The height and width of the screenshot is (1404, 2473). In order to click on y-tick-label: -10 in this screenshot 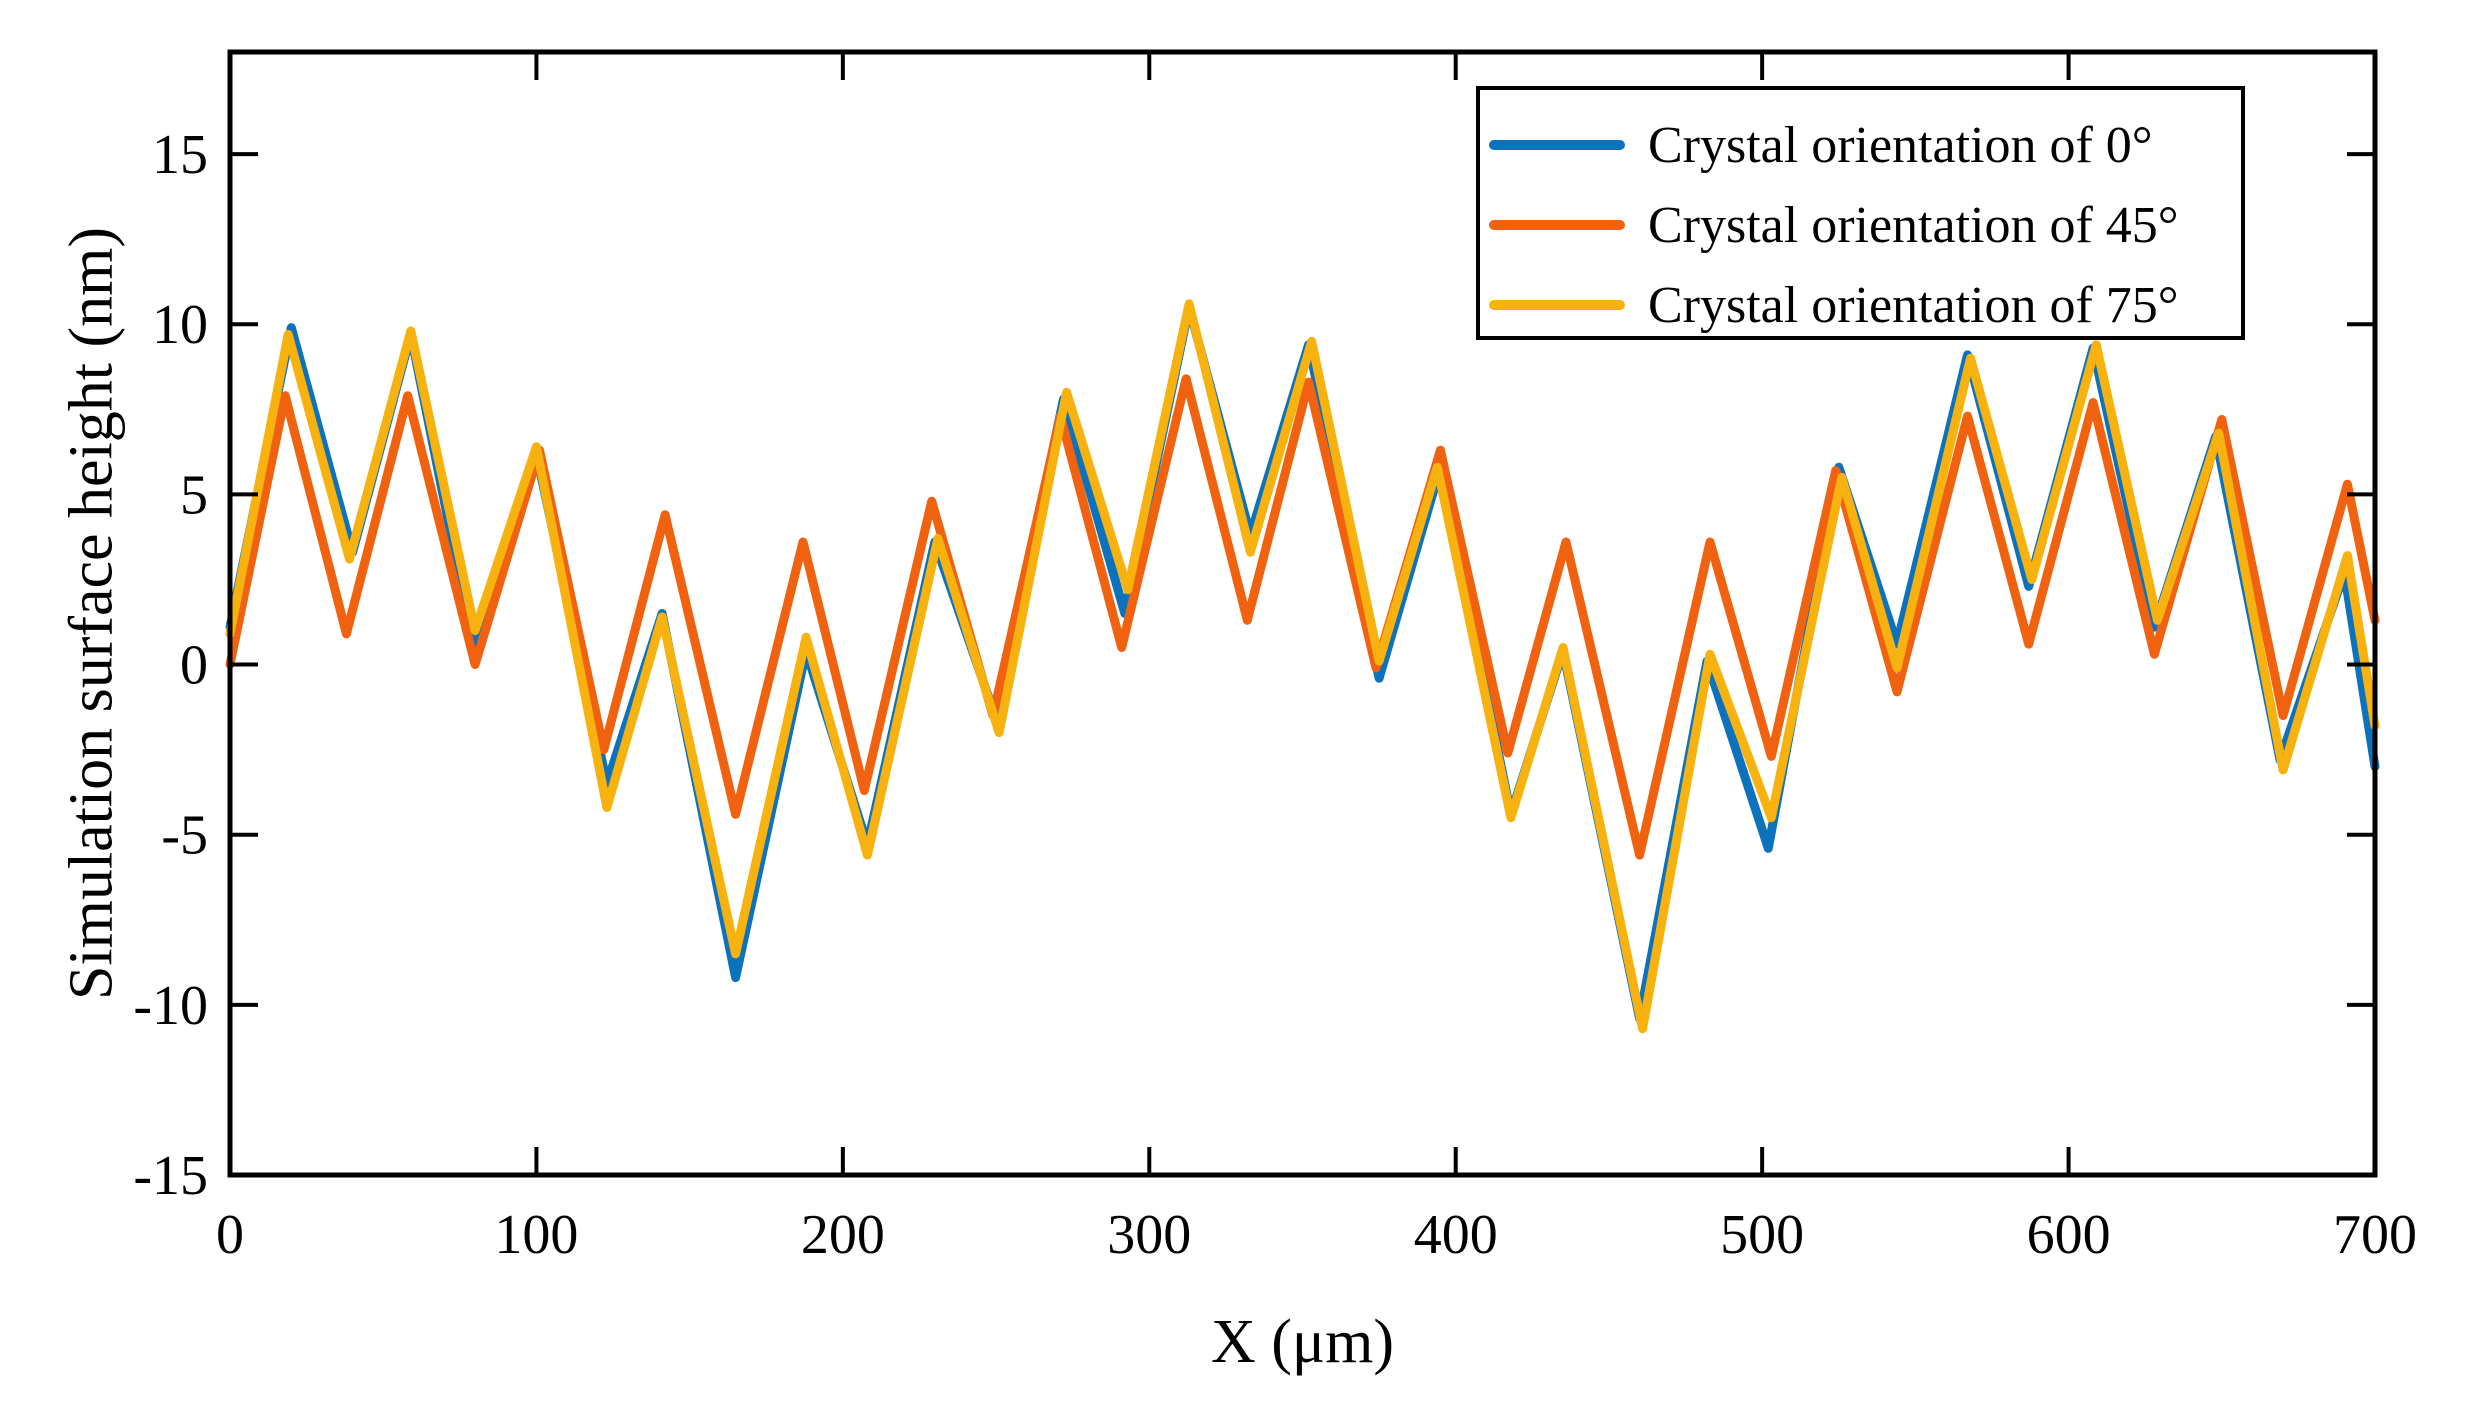, I will do `click(170, 1006)`.